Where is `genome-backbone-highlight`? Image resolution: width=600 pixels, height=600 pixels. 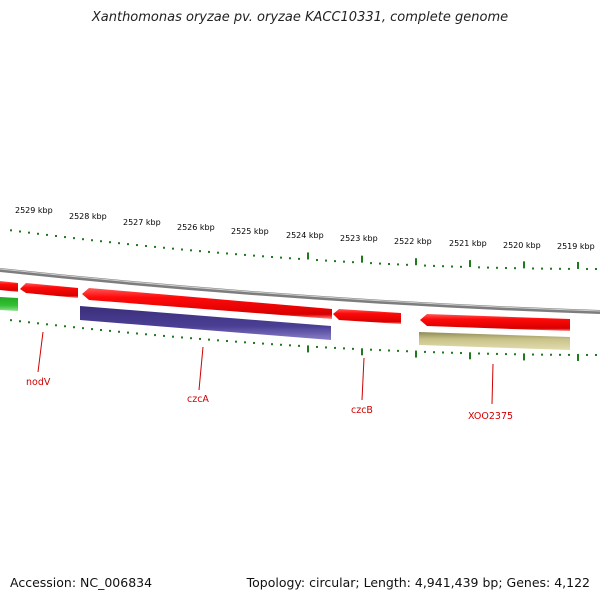
genome-backbone-highlight is located at coordinates (300, 290).